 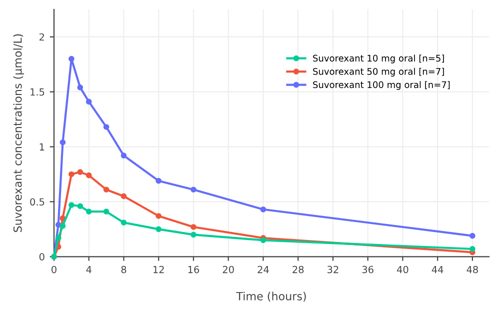 I want to click on legend-label: Suvorexant 100 mg oral [n=7], so click(x=381, y=85).